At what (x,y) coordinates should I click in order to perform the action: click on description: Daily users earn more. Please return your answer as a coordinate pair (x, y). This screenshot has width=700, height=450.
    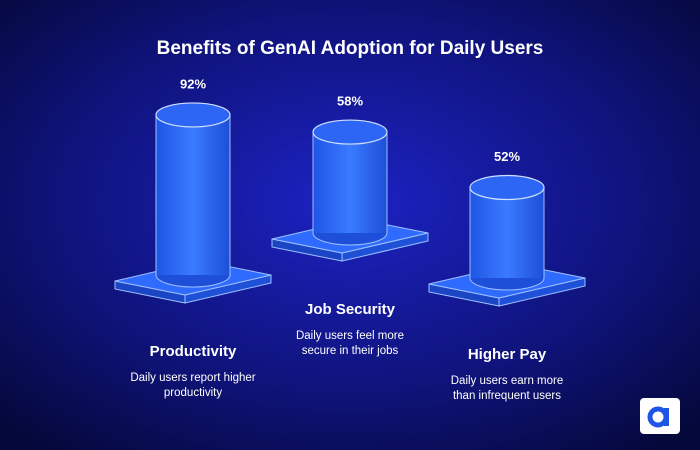
    Looking at the image, I should click on (507, 381).